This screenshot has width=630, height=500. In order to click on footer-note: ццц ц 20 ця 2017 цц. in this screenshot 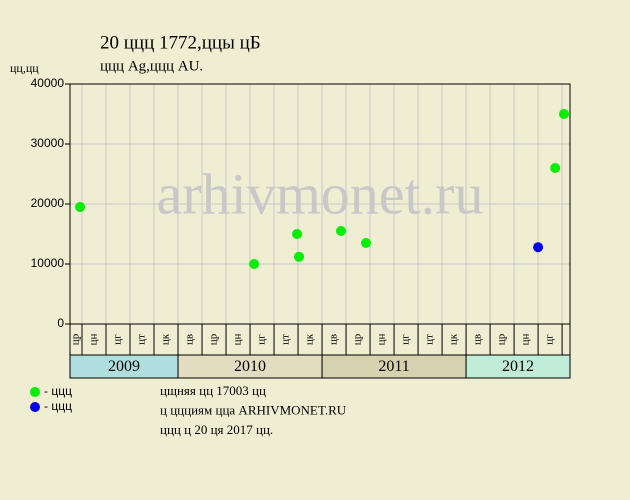, I will do `click(216, 429)`.